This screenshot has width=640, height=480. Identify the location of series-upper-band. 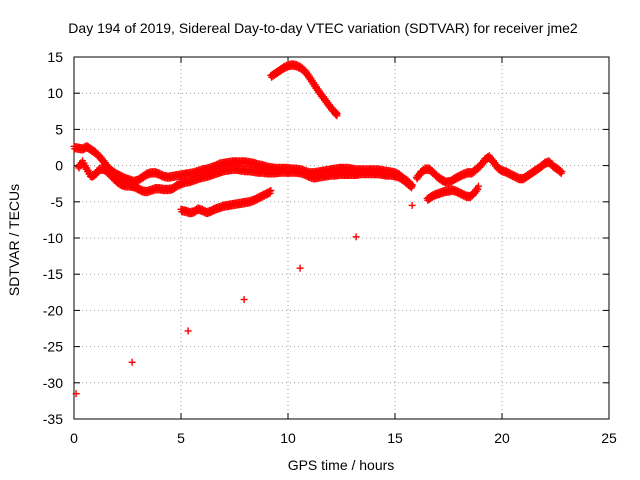
(243, 166).